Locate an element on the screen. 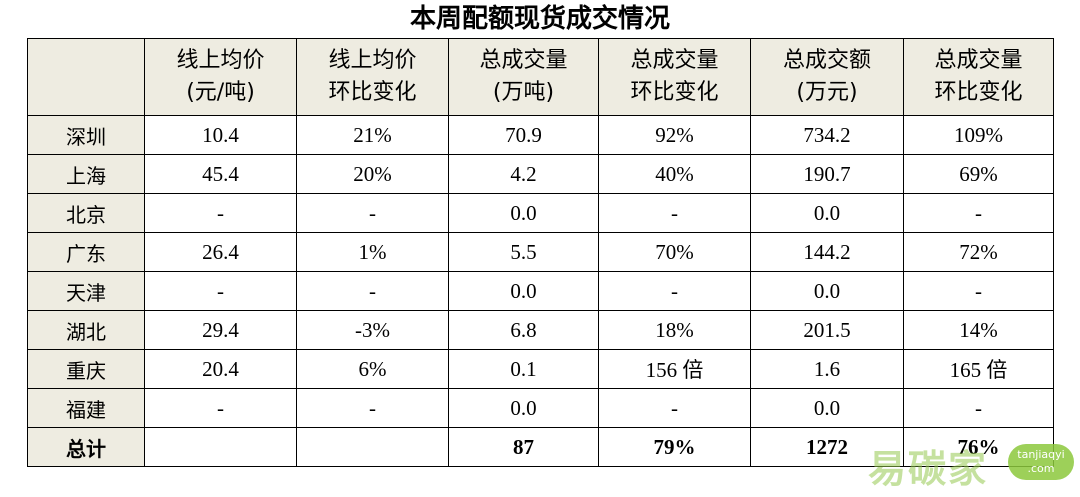 The image size is (1080, 497). price-change-cell: 20% is located at coordinates (372, 174).